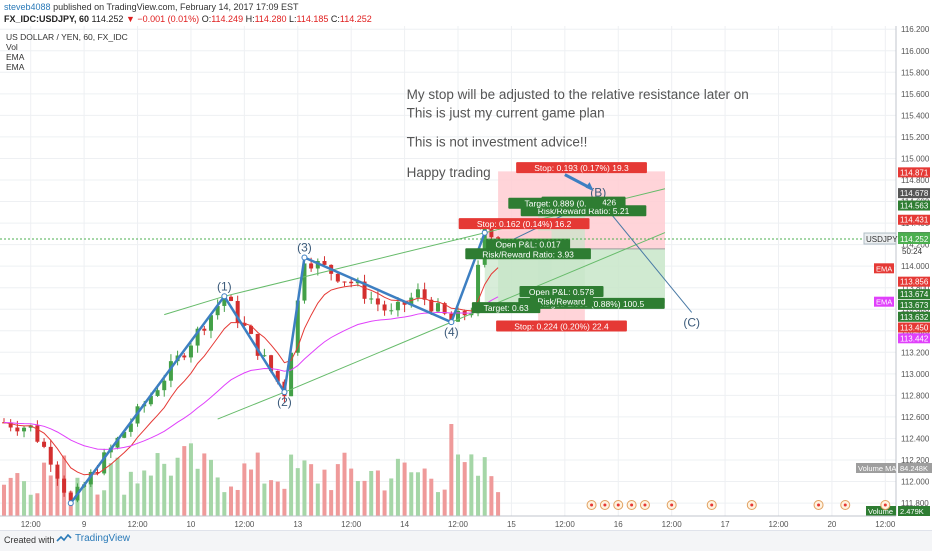 The image size is (932, 551). I want to click on ohlc-close-key: C:, so click(335, 19).